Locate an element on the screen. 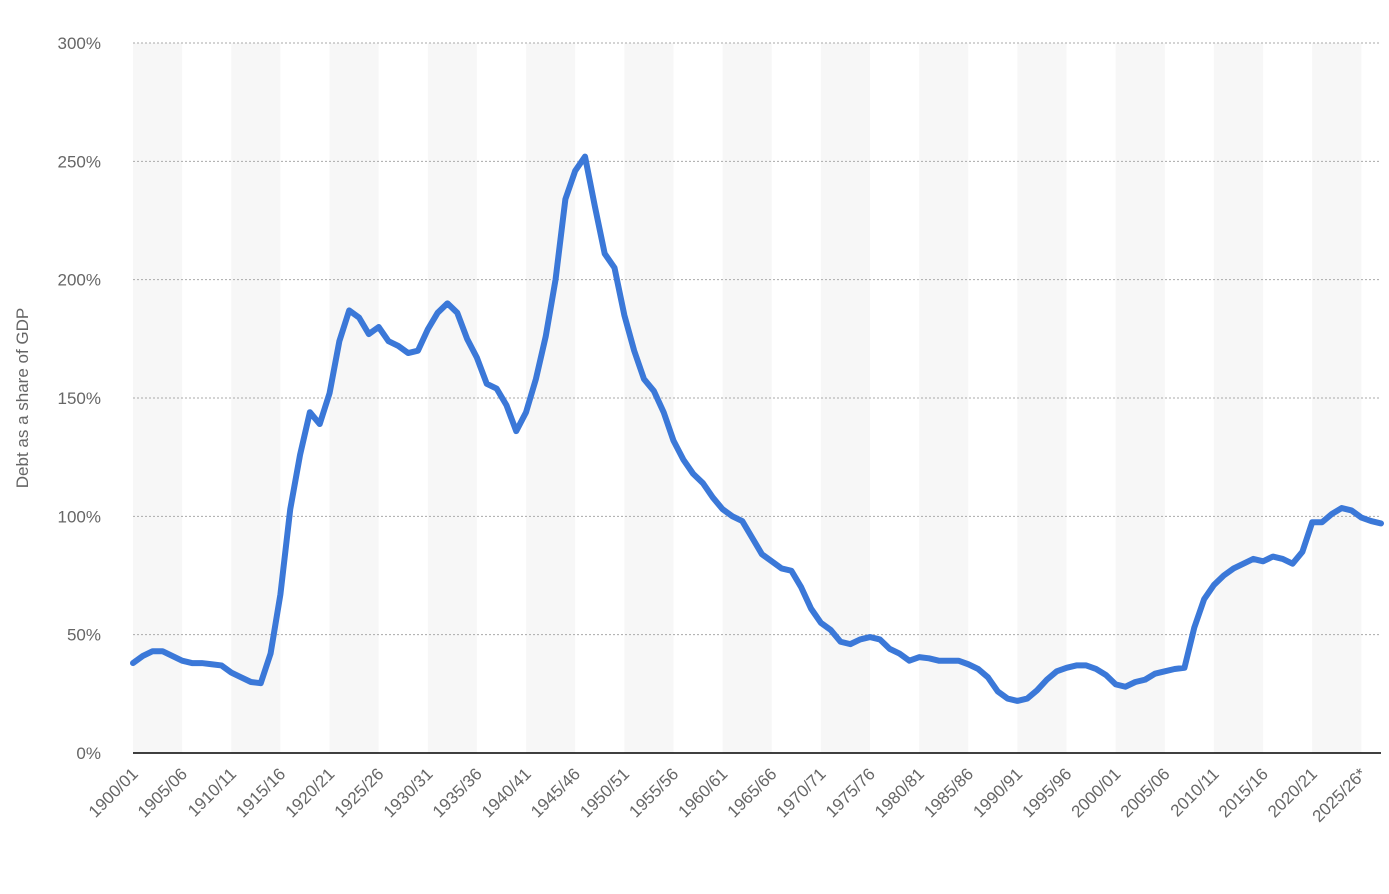 The height and width of the screenshot is (894, 1389). x-tick-label: 2015/16 is located at coordinates (1243, 792).